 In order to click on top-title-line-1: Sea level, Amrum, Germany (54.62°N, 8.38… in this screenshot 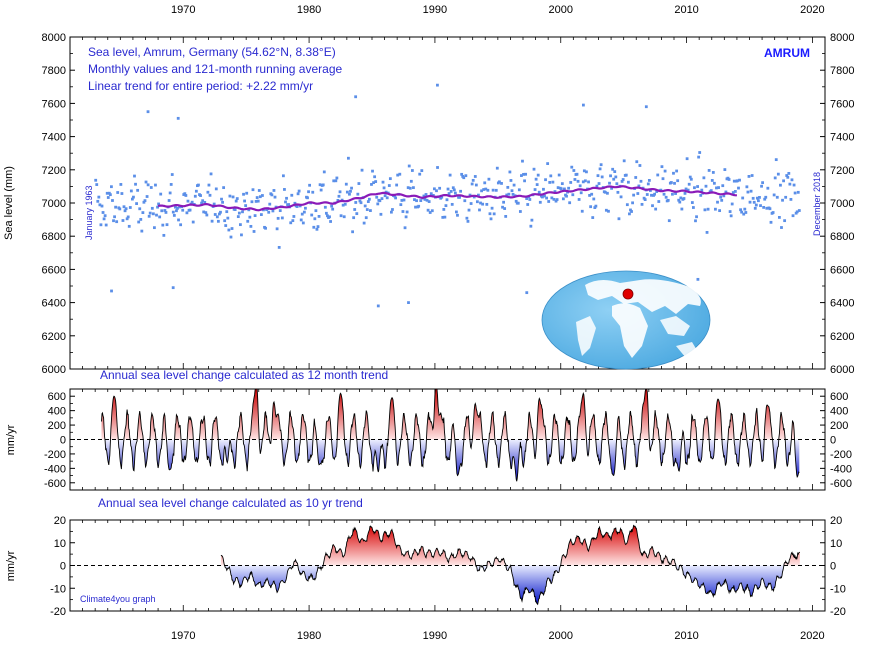, I will do `click(212, 52)`.